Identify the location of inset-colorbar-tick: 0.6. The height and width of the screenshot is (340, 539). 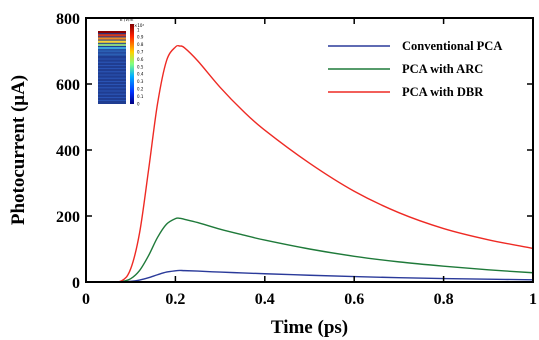
(140, 59).